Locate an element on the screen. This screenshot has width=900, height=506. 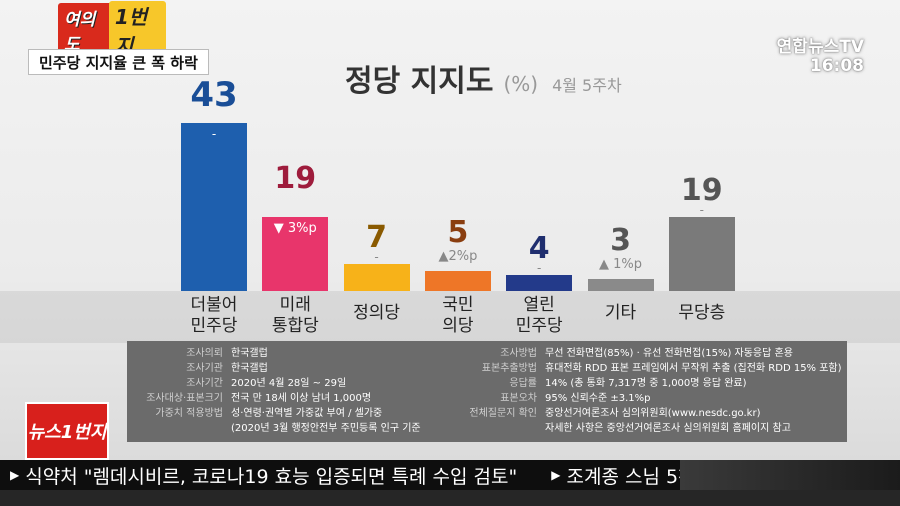
info-value: (2020년 3월 행정안전부 주민등록 인구 기준 is located at coordinates (326, 428).